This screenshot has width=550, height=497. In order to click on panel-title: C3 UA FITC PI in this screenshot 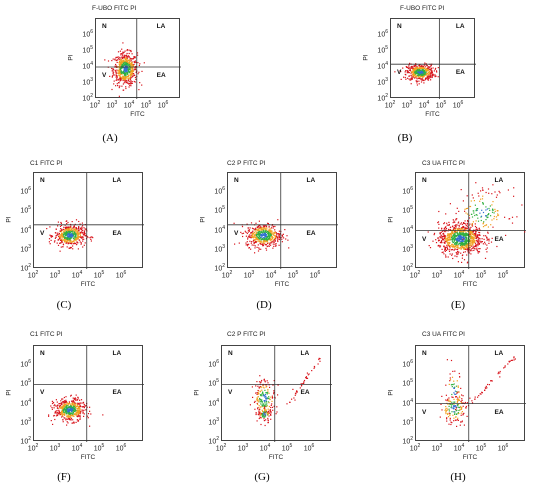, I will do `click(443, 334)`.